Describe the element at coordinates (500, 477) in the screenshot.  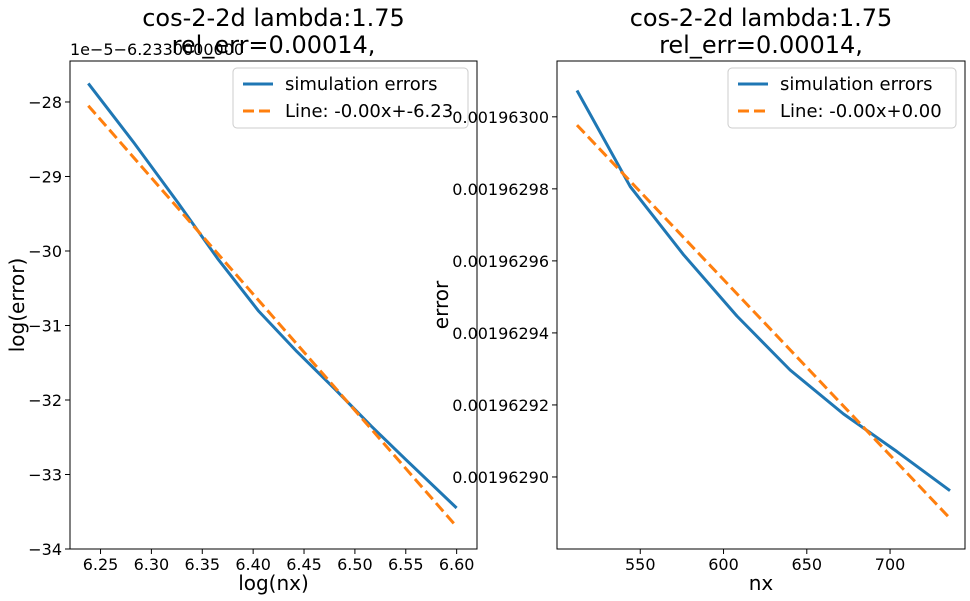
I see `y-tick-label: 0.00196290` at that location.